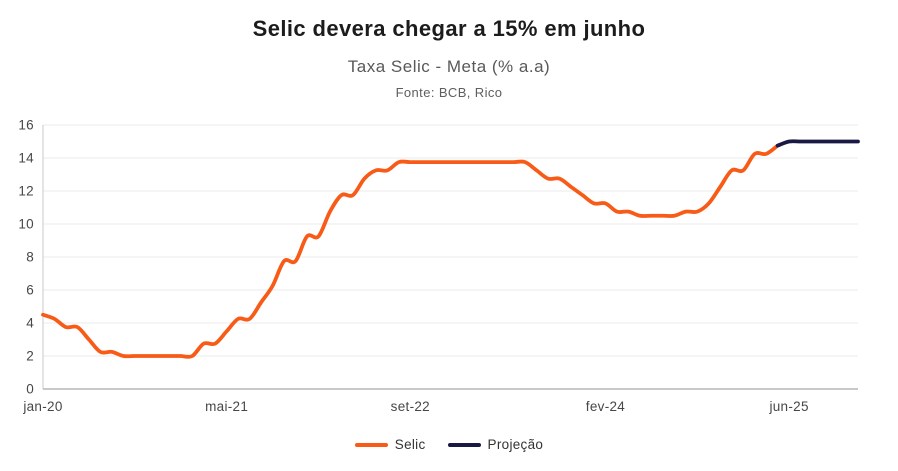 This screenshot has height=471, width=898. Describe the element at coordinates (410, 444) in the screenshot. I see `legend-label-selic: Selic` at that location.